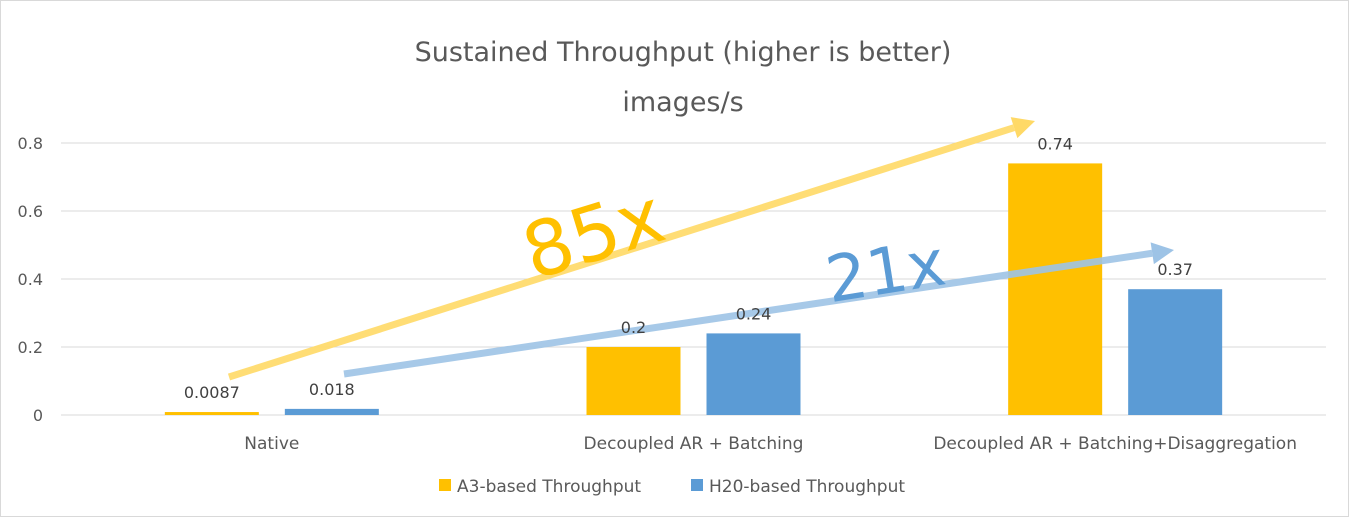 This screenshot has height=517, width=1349. What do you see at coordinates (683, 52) in the screenshot?
I see `chart-title: Sustained Throughput (higher is better)` at bounding box center [683, 52].